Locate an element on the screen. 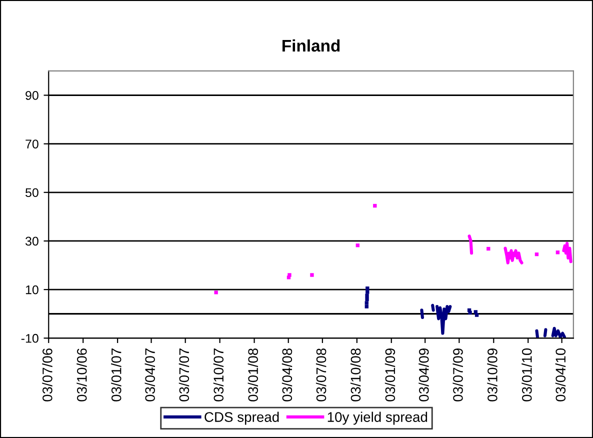 This screenshot has width=593, height=438. y-tick-label: 70 is located at coordinates (32, 144).